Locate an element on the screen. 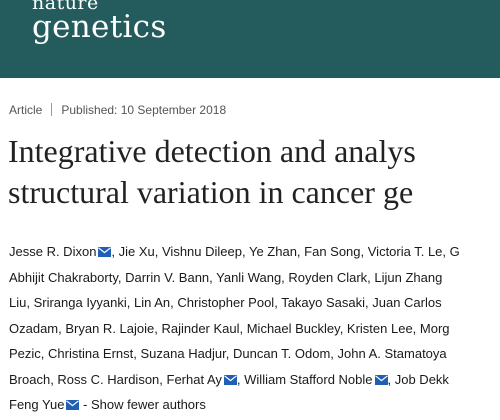  published-date: Published: 10 September 2018 is located at coordinates (144, 110).